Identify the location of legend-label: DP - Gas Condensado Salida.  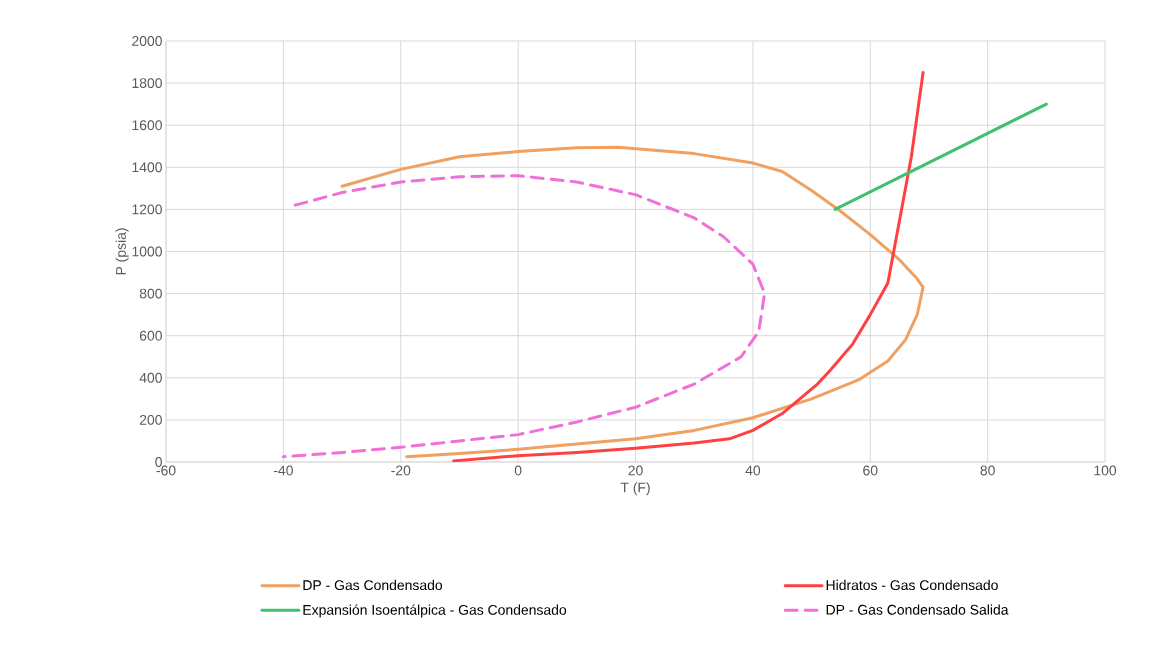
(917, 609).